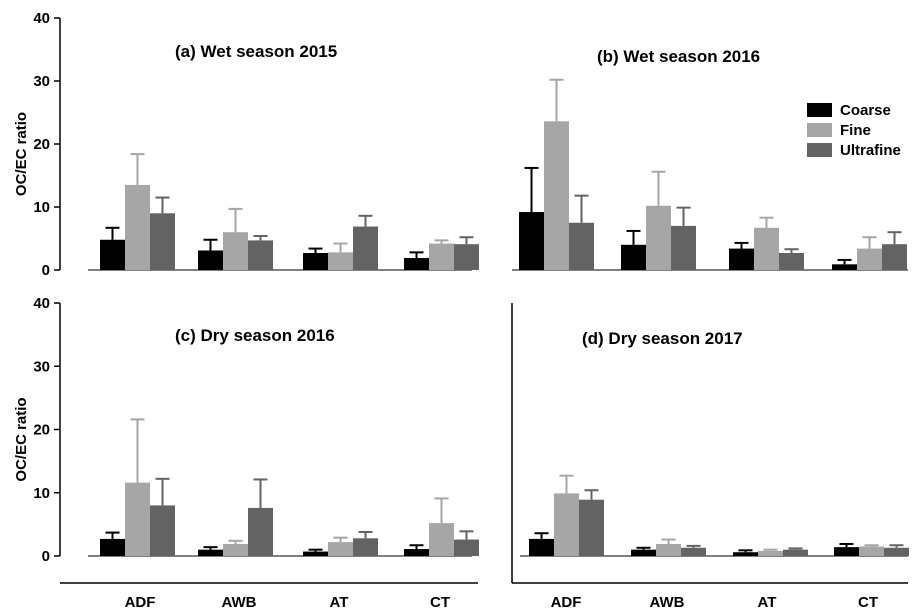 This screenshot has width=912, height=615. What do you see at coordinates (819, 130) in the screenshot?
I see `legend-swatch-fine` at bounding box center [819, 130].